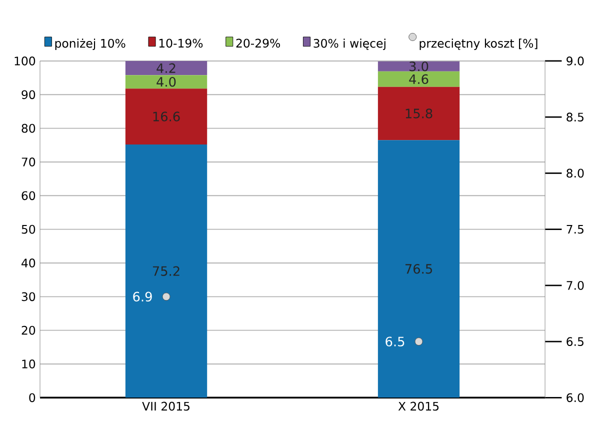 The width and height of the screenshot is (599, 426). I want to click on y-tick-label: 50, so click(29, 229).